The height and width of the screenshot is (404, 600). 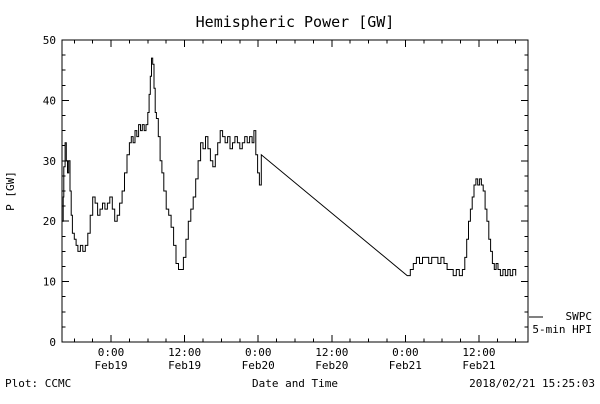 What do you see at coordinates (532, 383) in the screenshot?
I see `footer-timestamp: 2018/02/21 15:25:03` at bounding box center [532, 383].